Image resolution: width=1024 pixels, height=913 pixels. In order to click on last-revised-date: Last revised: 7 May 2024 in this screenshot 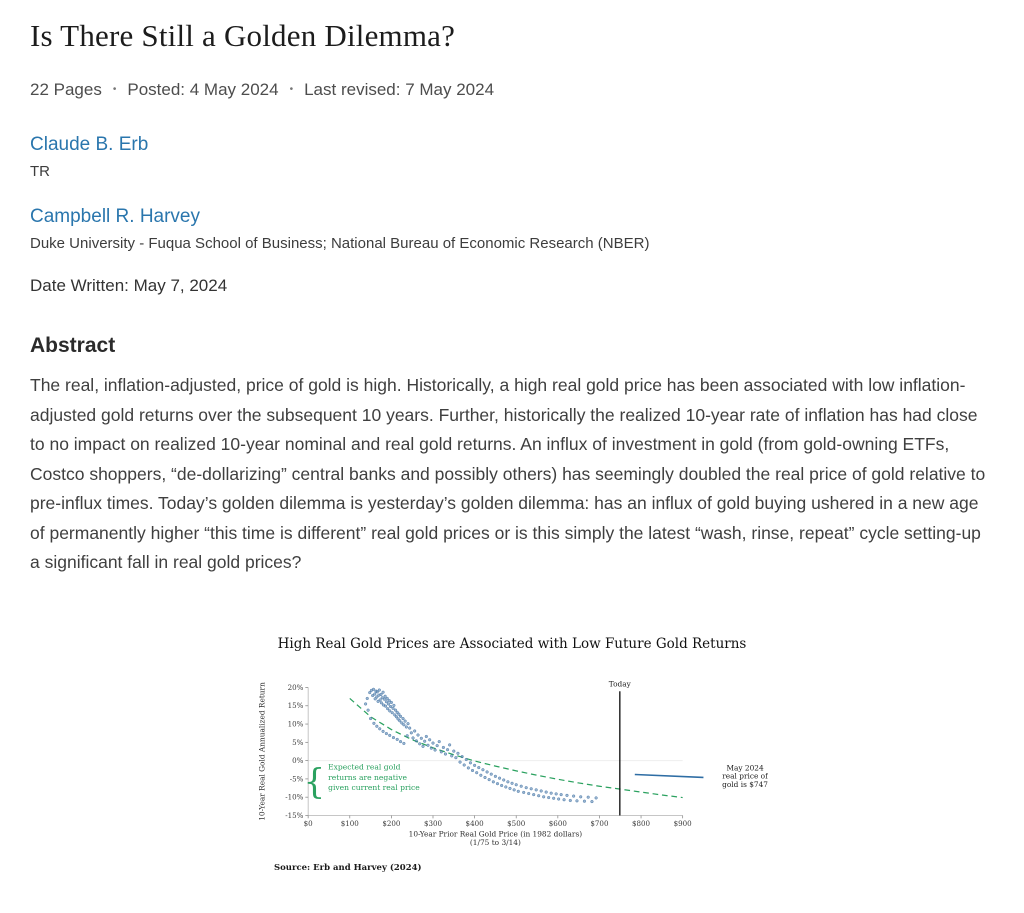, I will do `click(399, 89)`.